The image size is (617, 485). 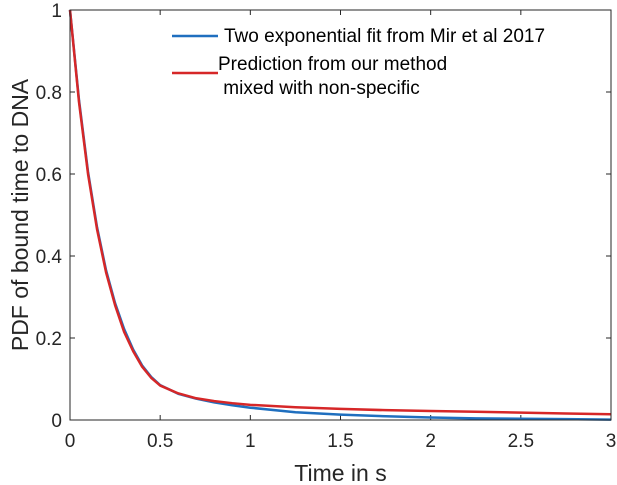 What do you see at coordinates (56, 421) in the screenshot?
I see `y-tick-label: 0` at bounding box center [56, 421].